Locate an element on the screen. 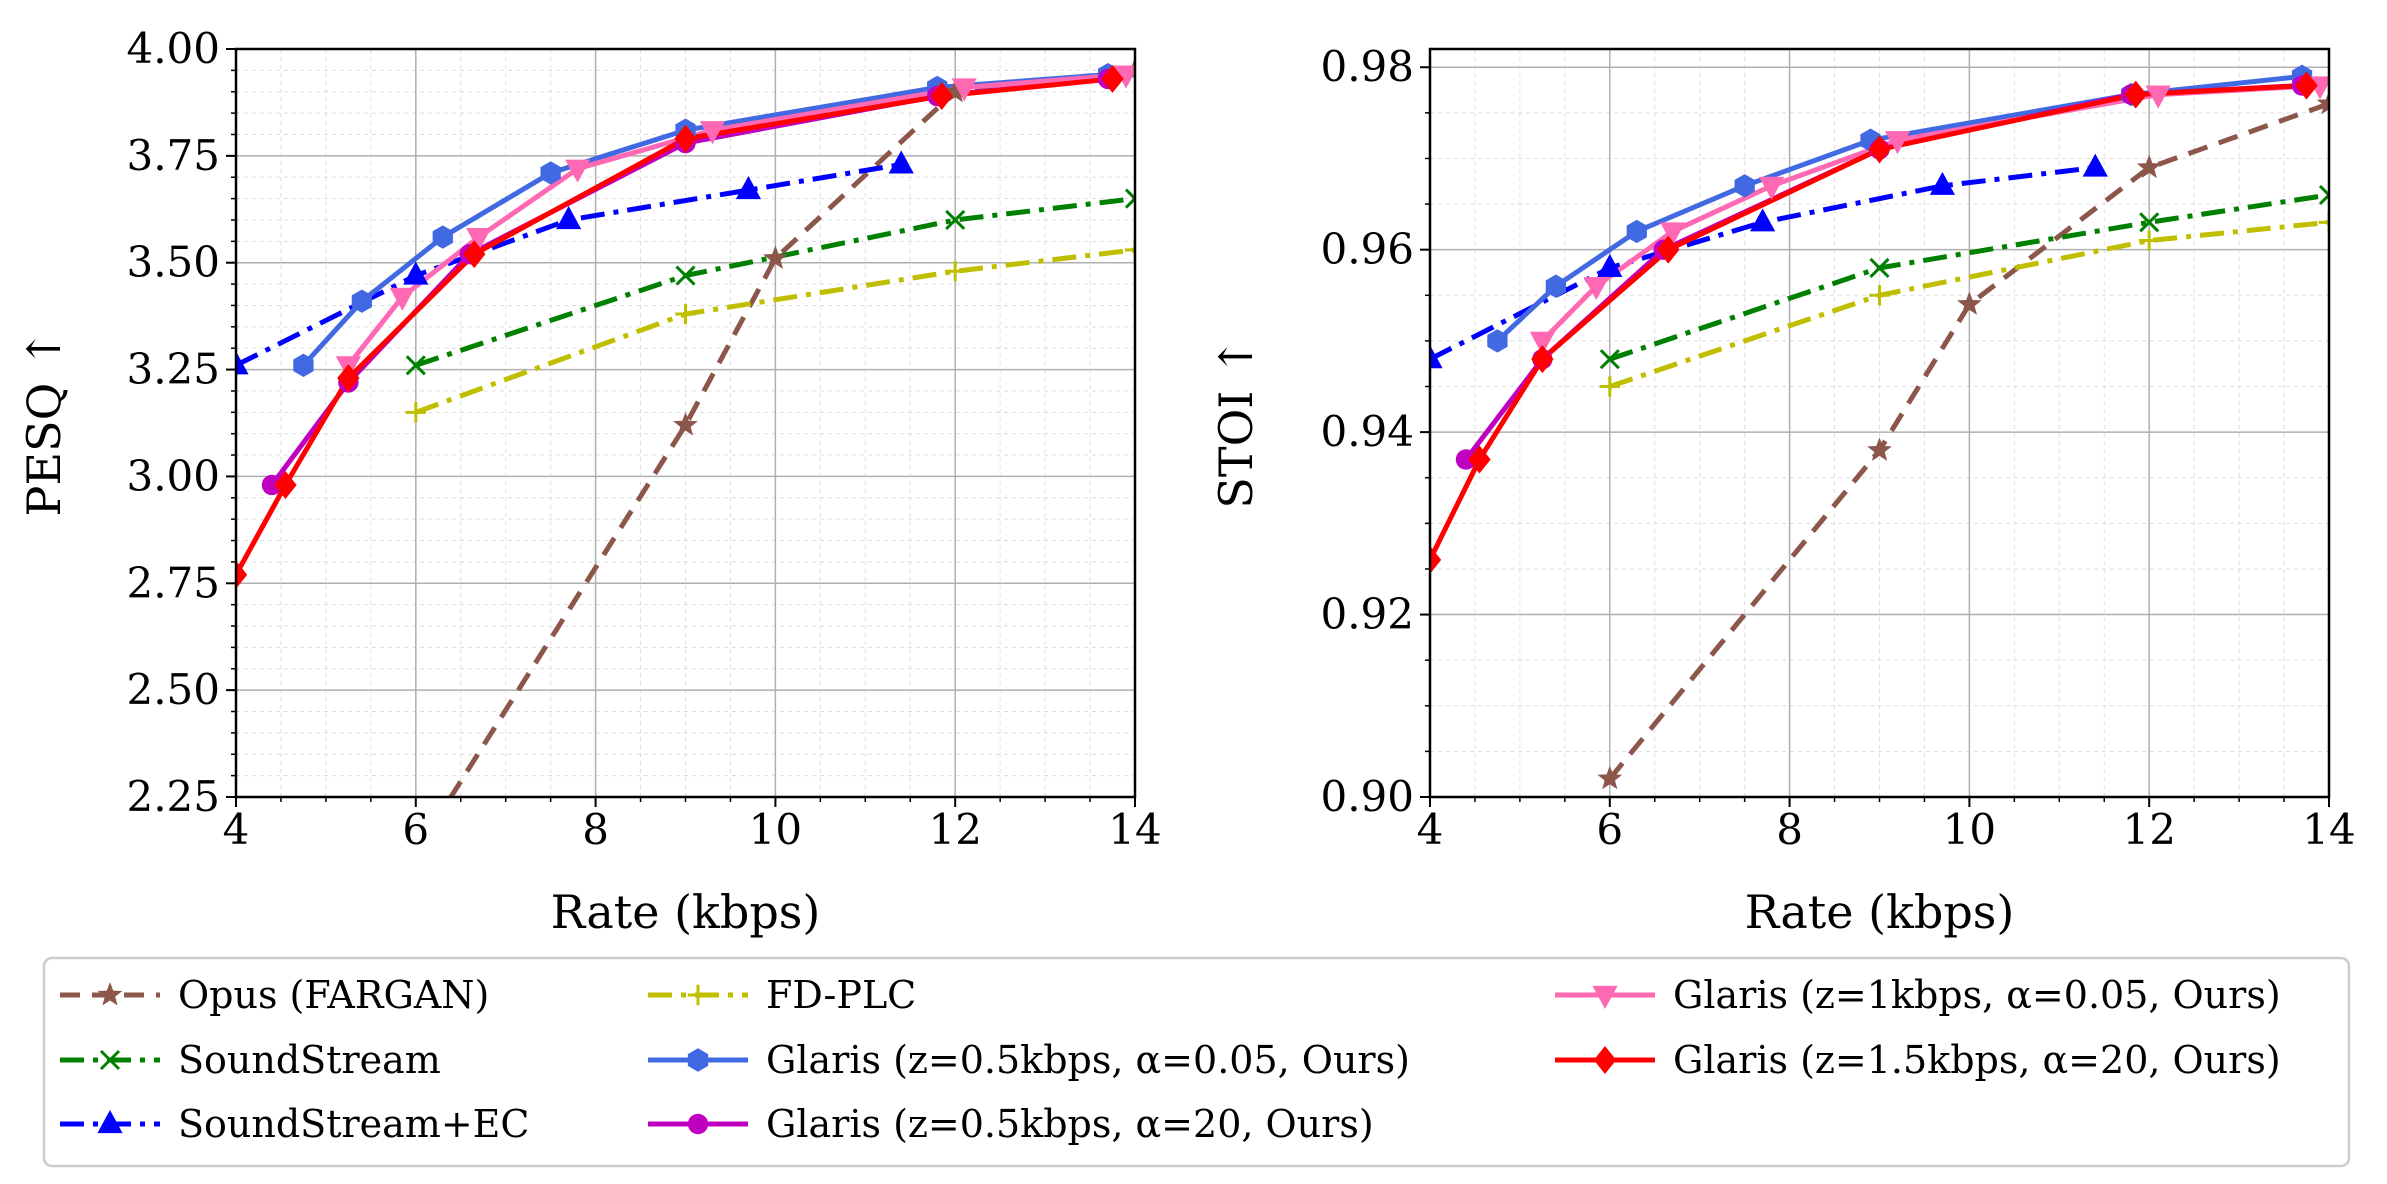 This screenshot has height=1184, width=2387. legend-label: FD-PLC is located at coordinates (841, 995).